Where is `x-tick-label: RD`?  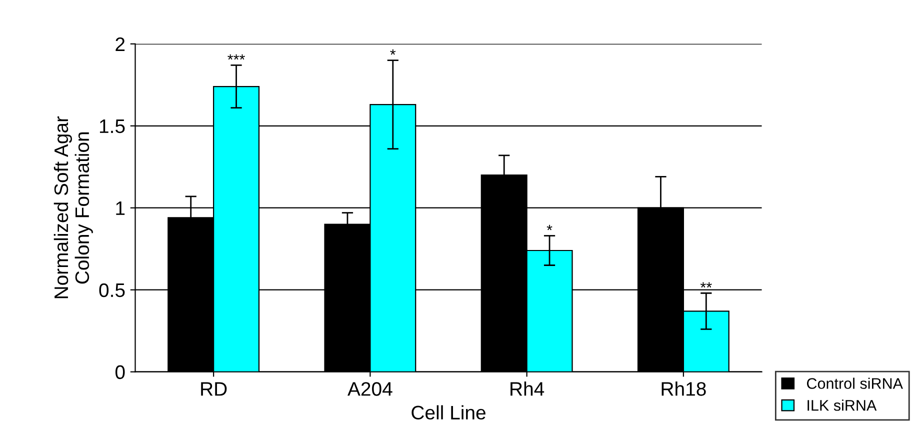 x-tick-label: RD is located at coordinates (214, 389).